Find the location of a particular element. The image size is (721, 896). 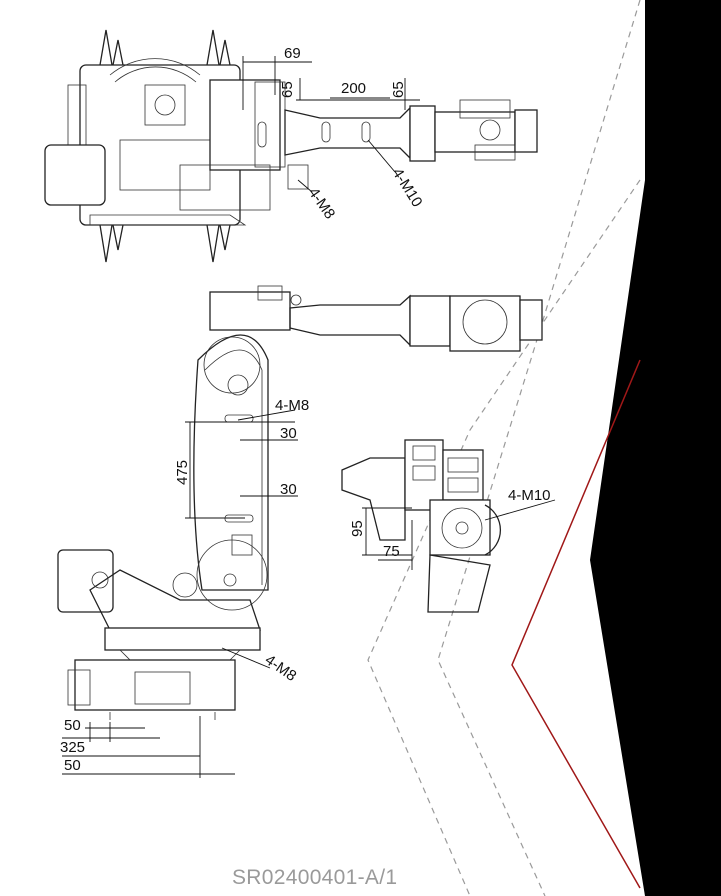

dim-50-top: 50 is located at coordinates (72, 725).